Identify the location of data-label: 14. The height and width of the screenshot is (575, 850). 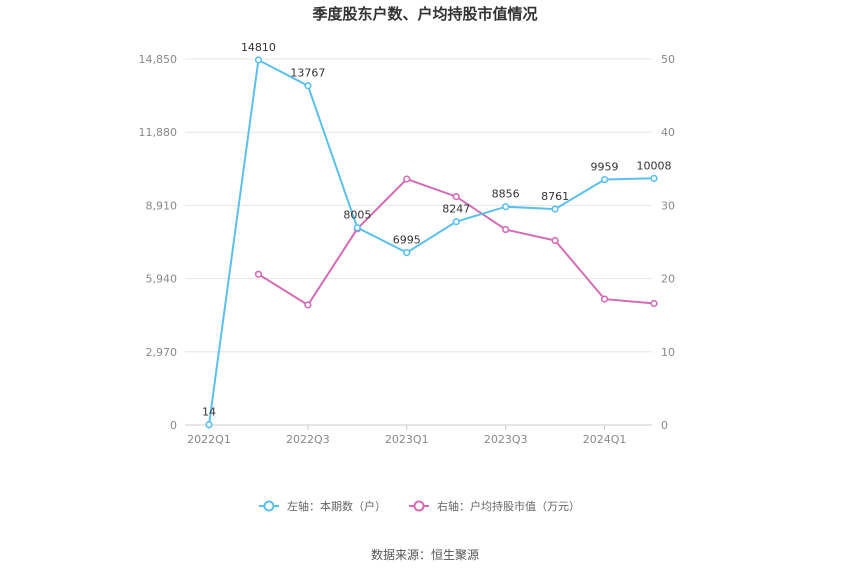
(209, 412).